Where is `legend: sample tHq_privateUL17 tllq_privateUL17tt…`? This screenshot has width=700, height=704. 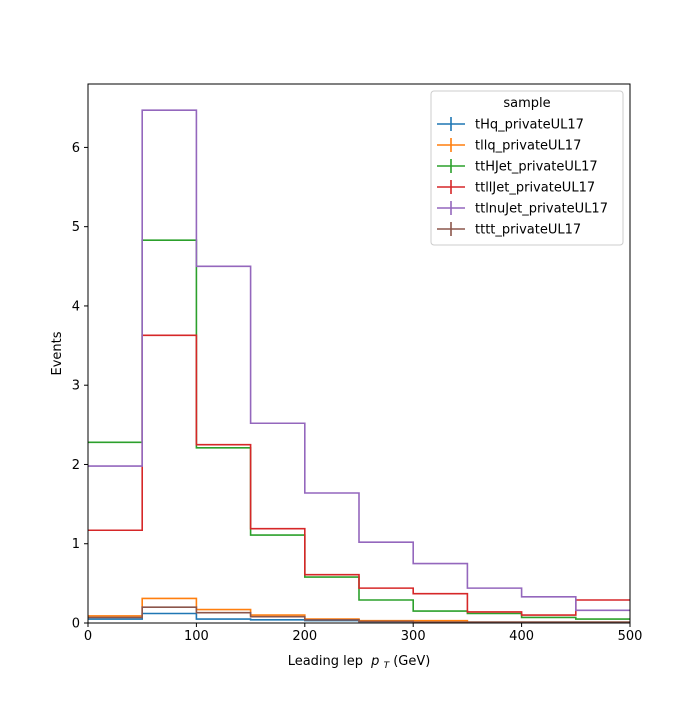 legend: sample tHq_privateUL17 tllq_privateUL17tt… is located at coordinates (527, 168).